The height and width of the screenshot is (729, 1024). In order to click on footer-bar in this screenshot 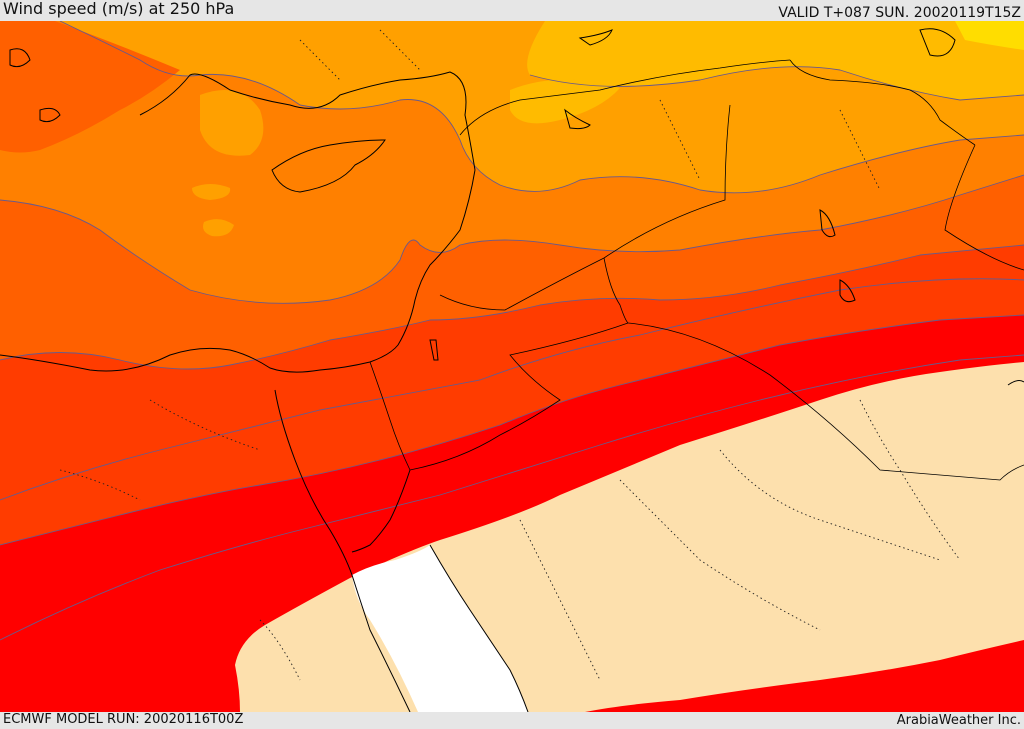, I will do `click(512, 720)`.